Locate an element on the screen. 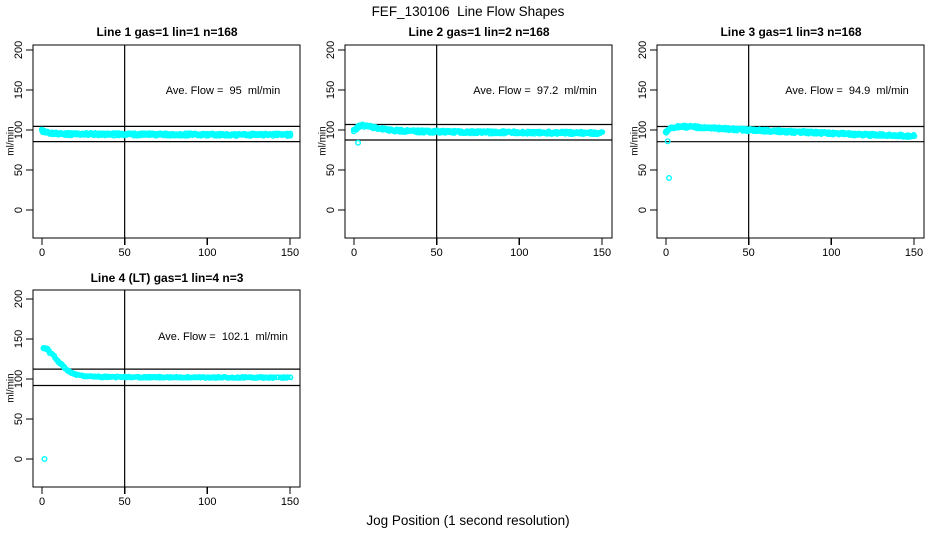 The height and width of the screenshot is (540, 936). panel-3: 0 50 100 150 0 50 100 150 200 is located at coordinates (781, 150).